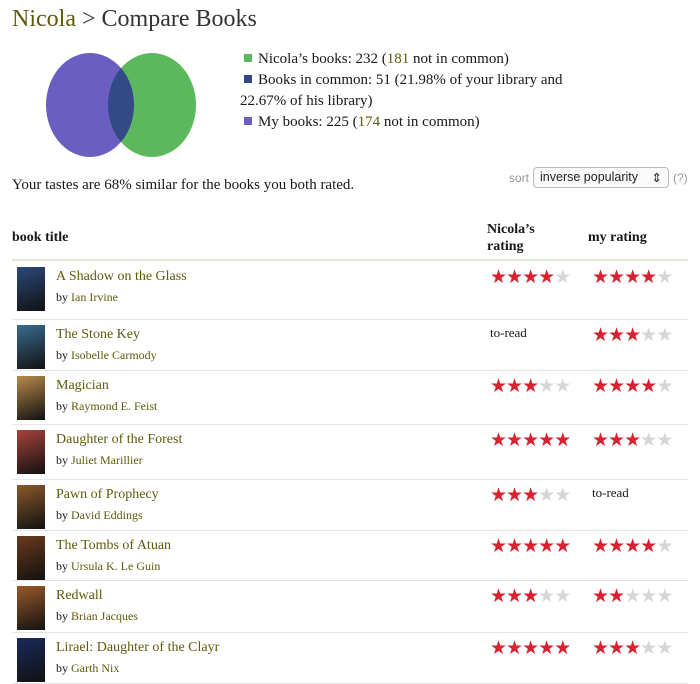  What do you see at coordinates (610, 492) in the screenshot?
I see `mine-shelf: to-read` at bounding box center [610, 492].